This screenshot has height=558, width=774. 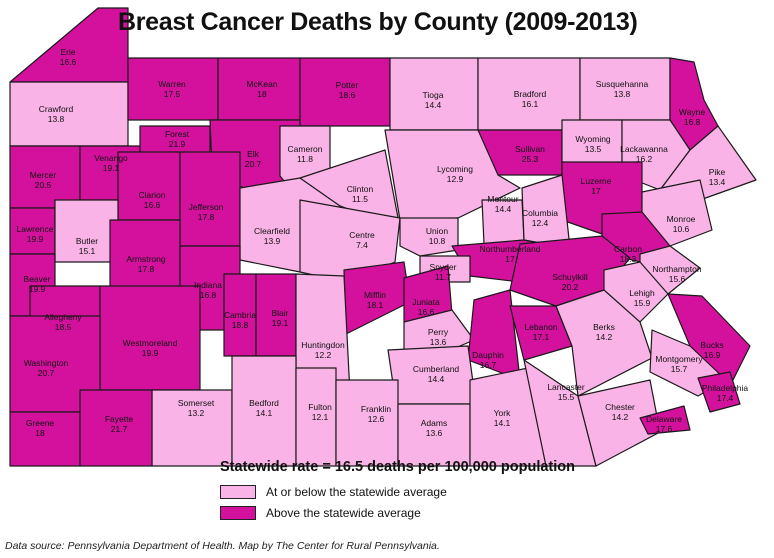 I want to click on county-philadelphia, so click(x=719, y=392).